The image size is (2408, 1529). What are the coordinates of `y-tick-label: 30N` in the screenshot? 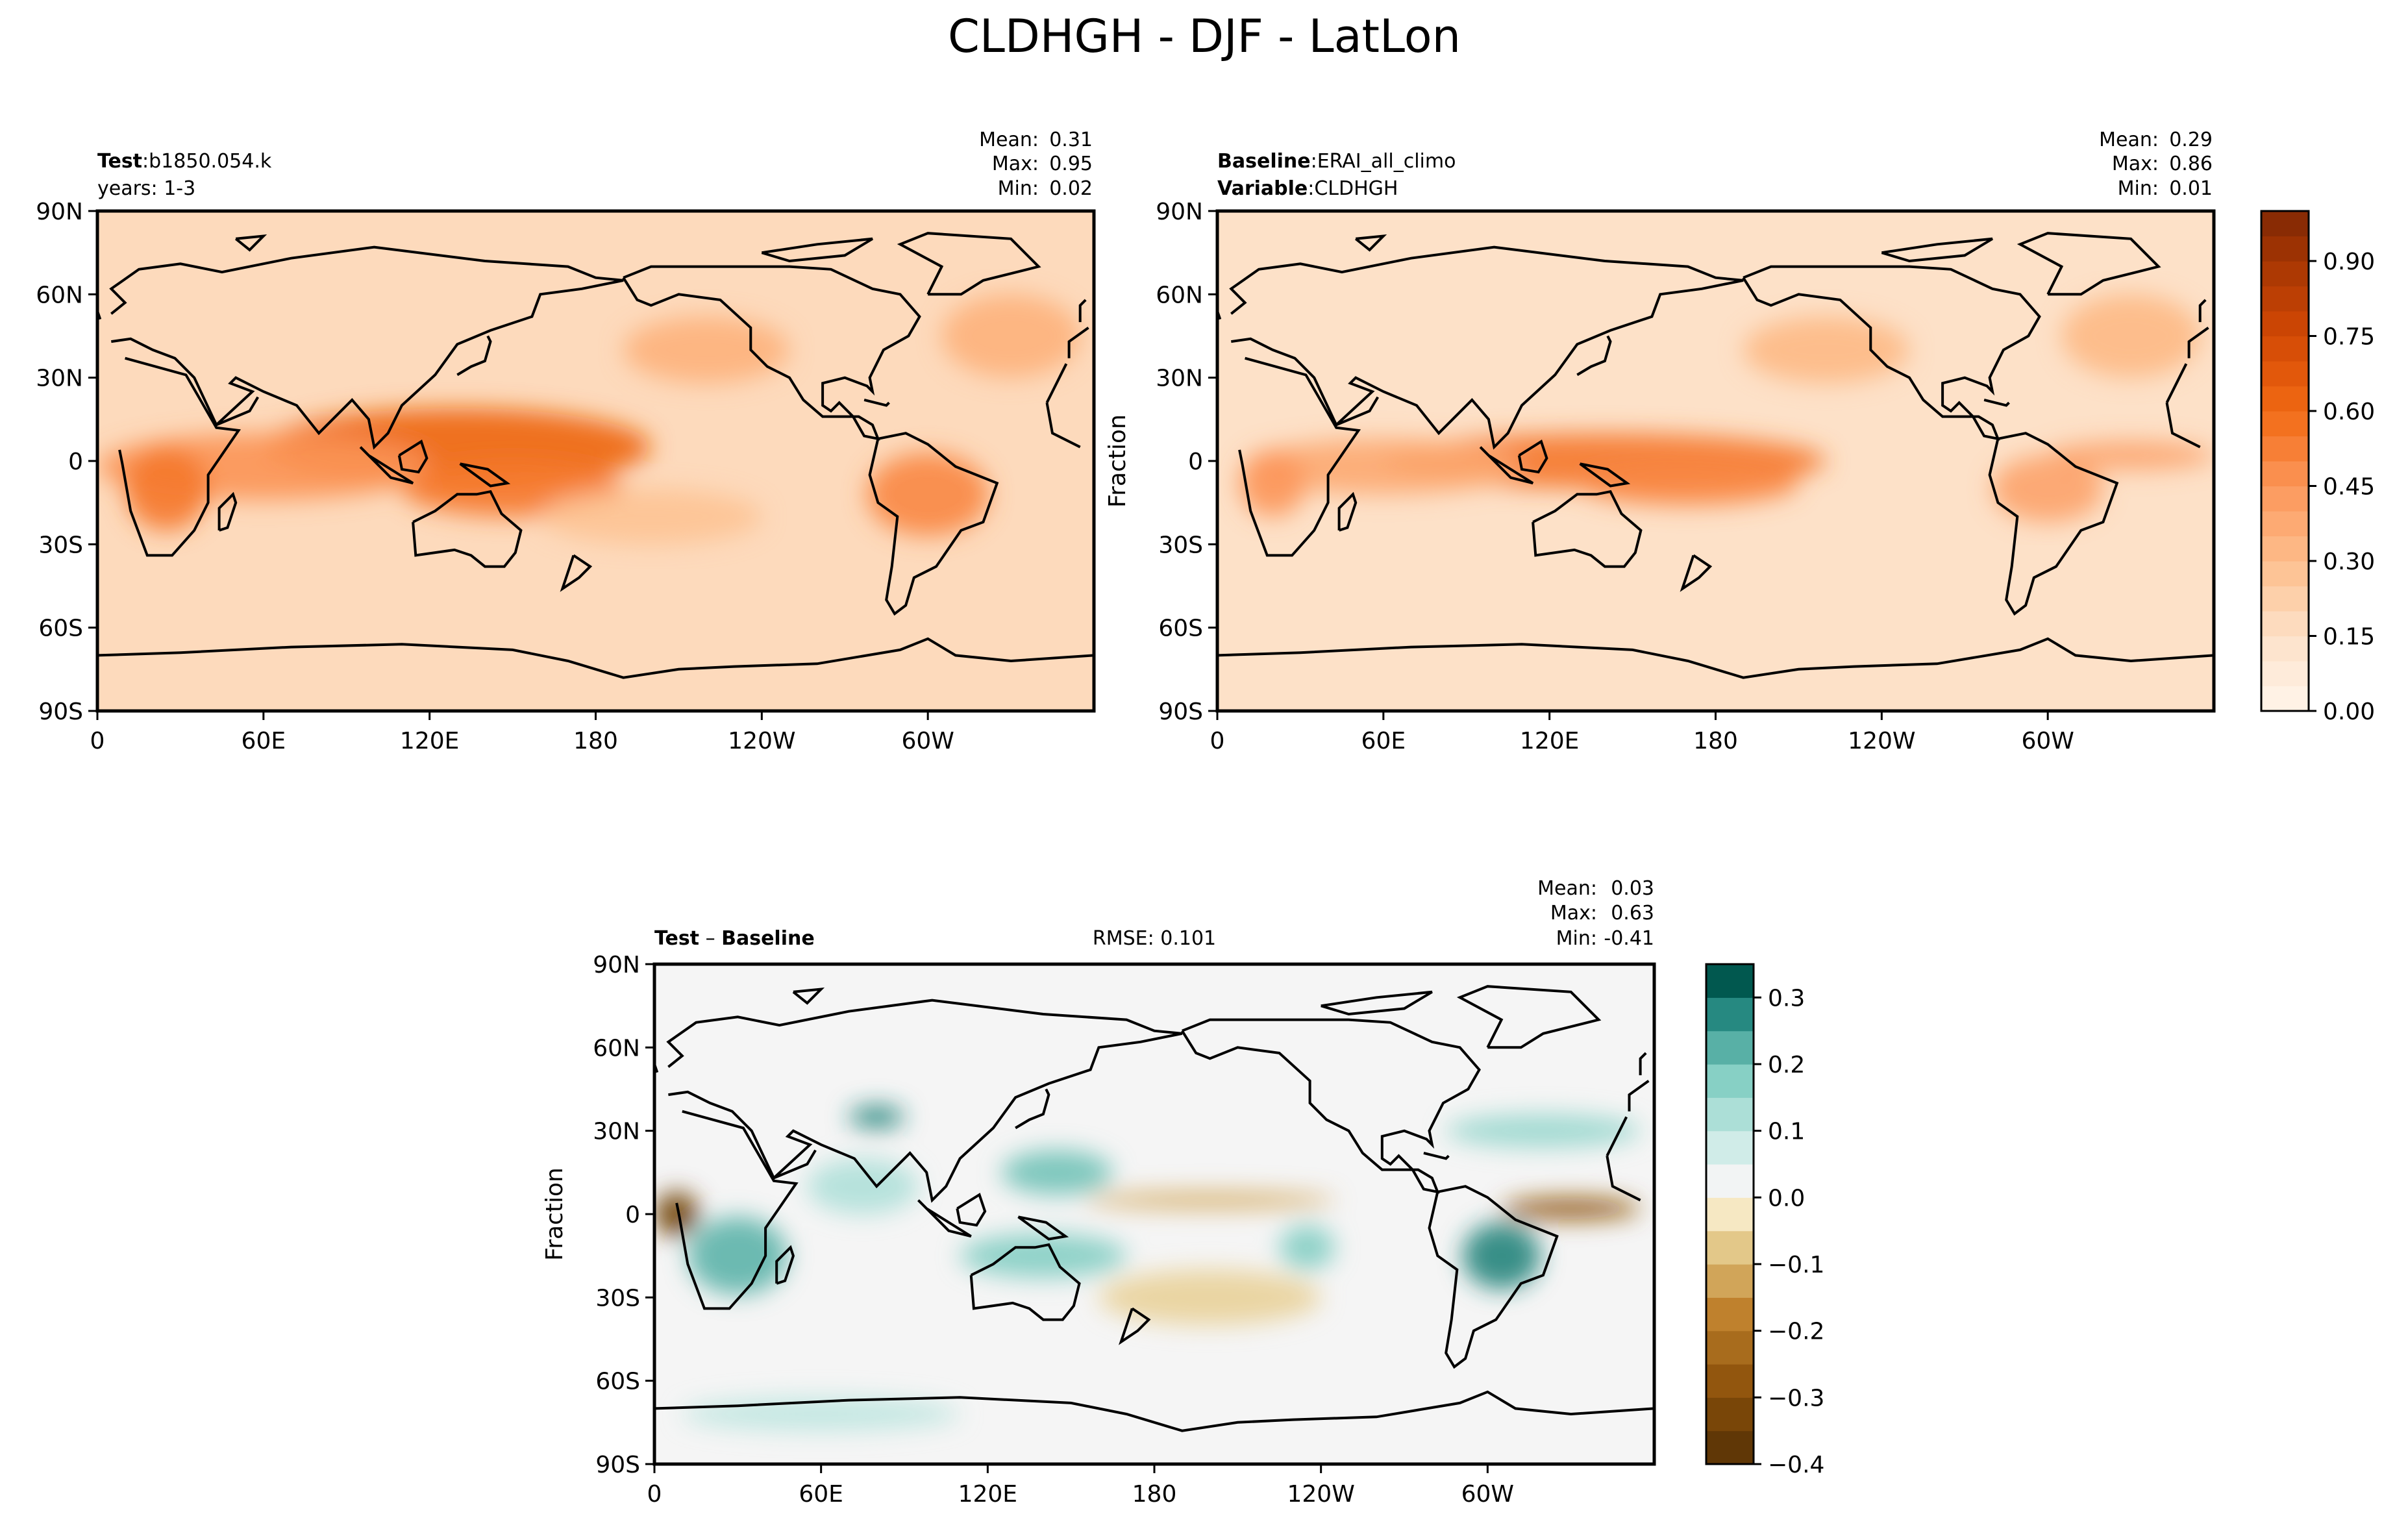 It's located at (1179, 379).